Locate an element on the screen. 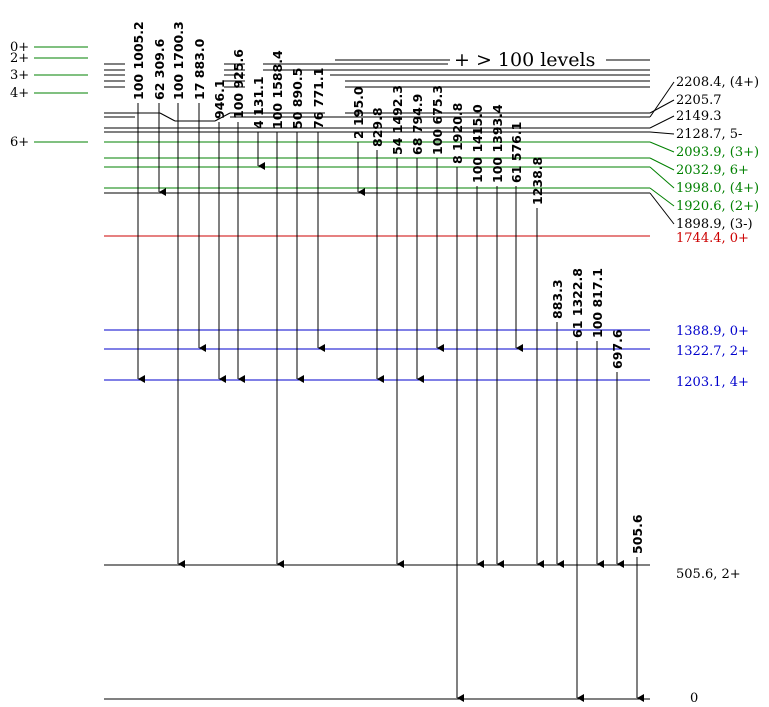 The width and height of the screenshot is (769, 707). level-3: 2128.7, 5- is located at coordinates (423, 134).